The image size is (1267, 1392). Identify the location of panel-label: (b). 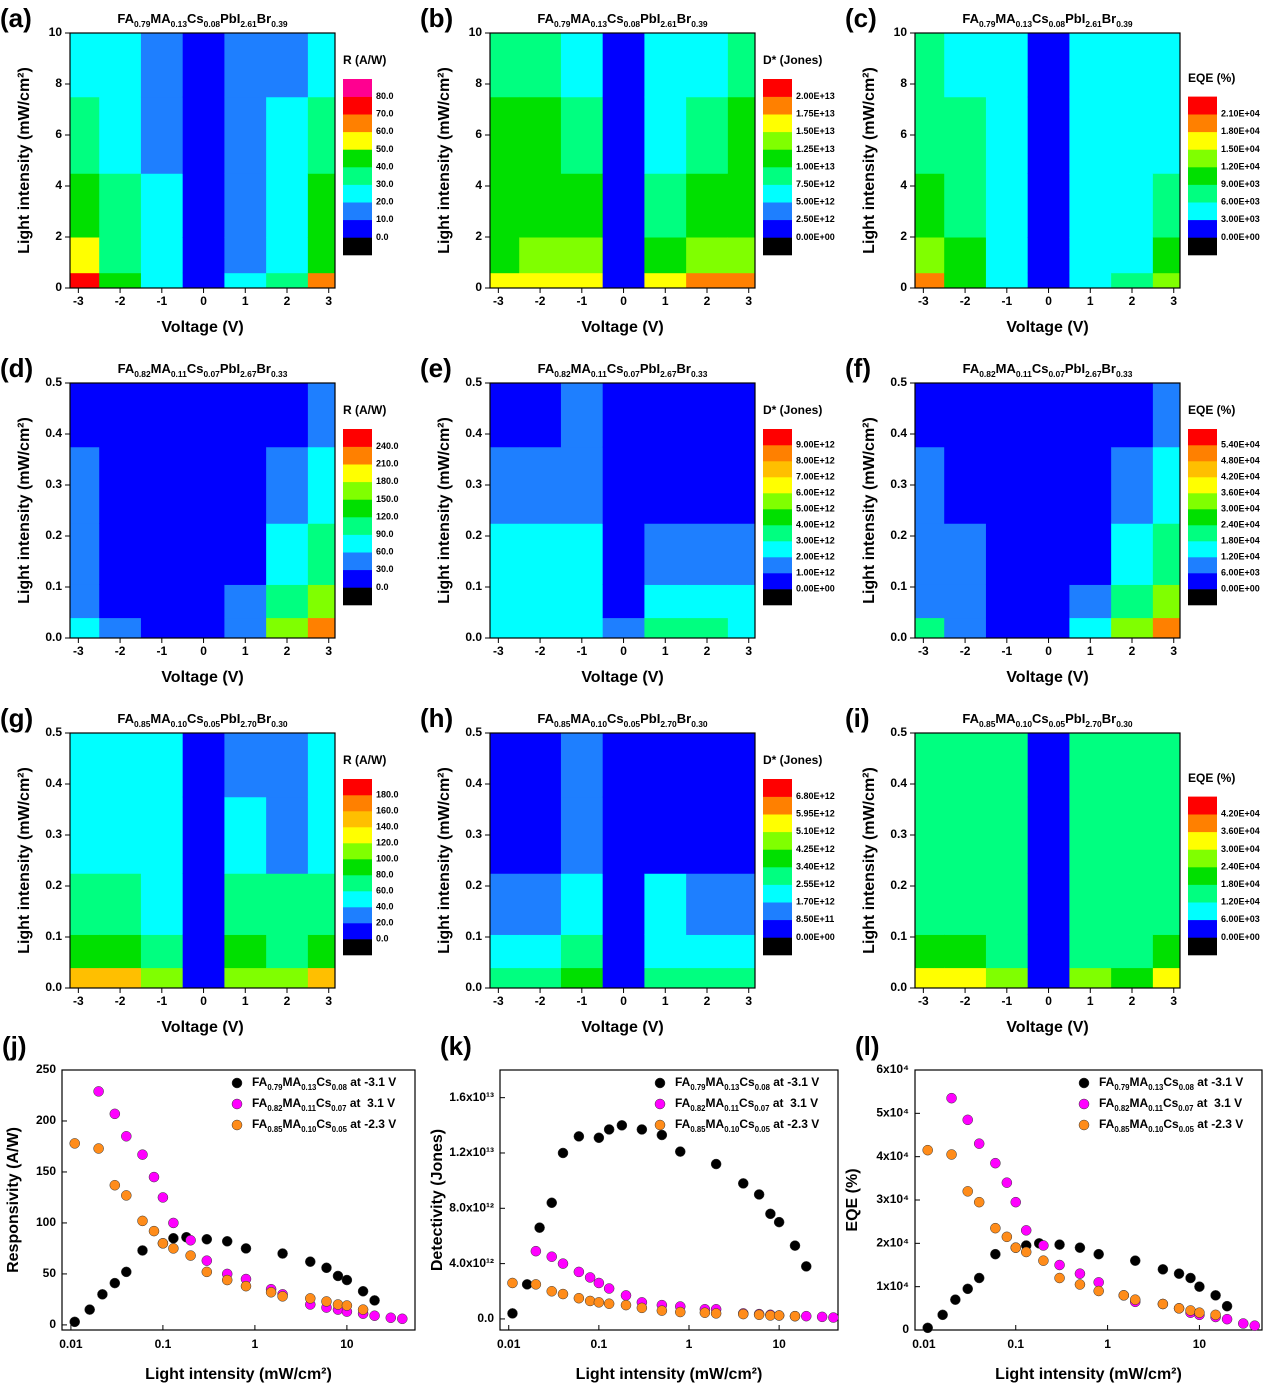
(436, 18).